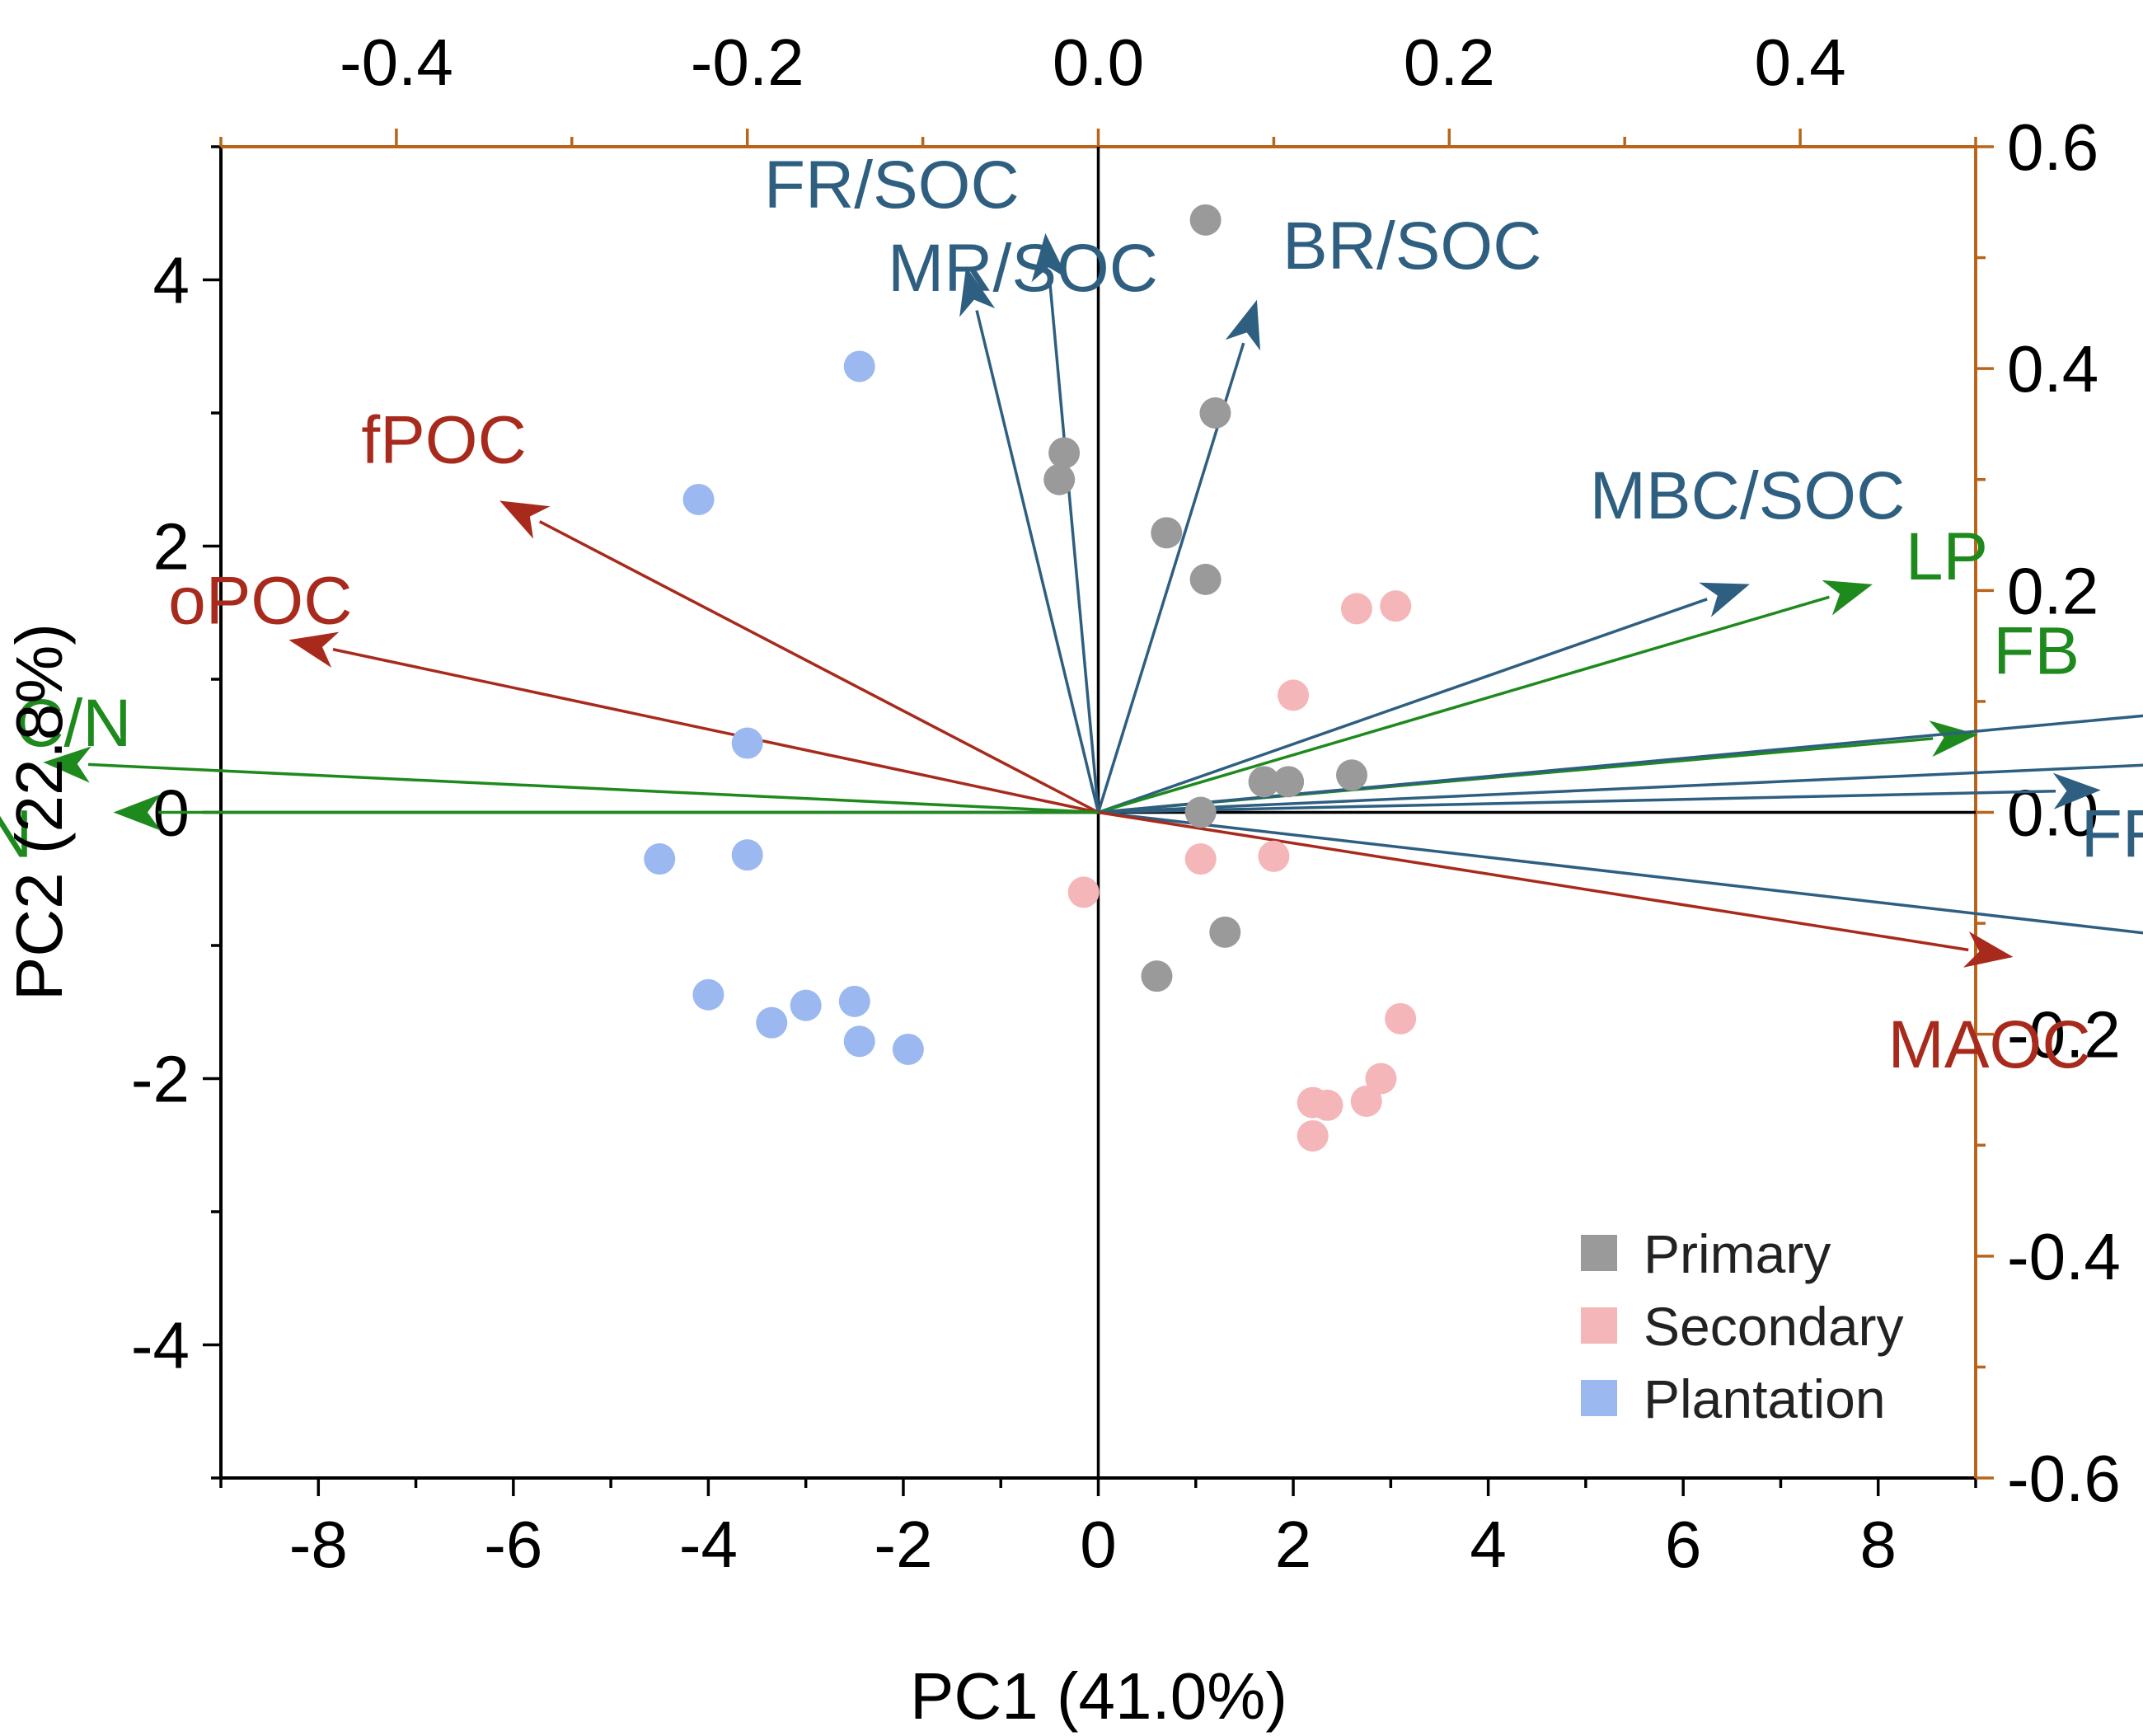 This screenshot has height=1736, width=2143. What do you see at coordinates (1449, 62) in the screenshot?
I see `top-tick-label: 0.2` at bounding box center [1449, 62].